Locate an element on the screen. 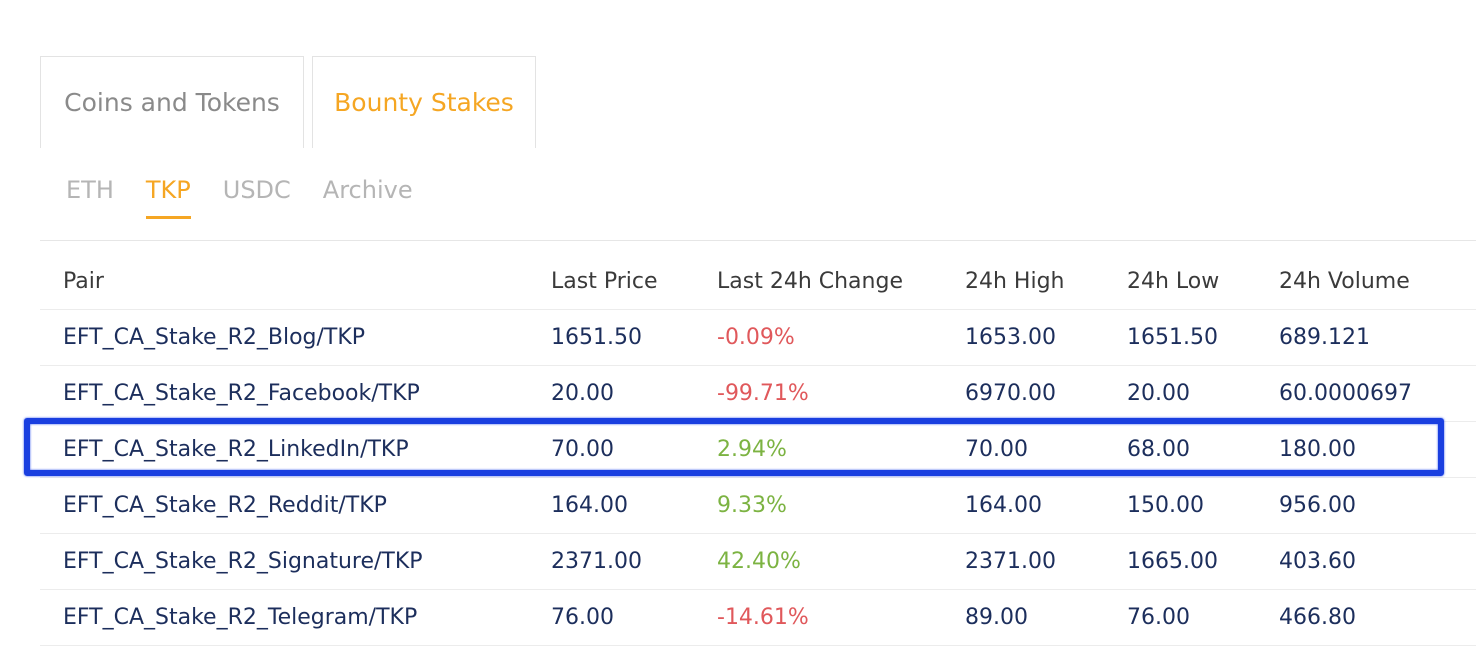 The width and height of the screenshot is (1476, 648). cell-volume: 403.60 is located at coordinates (1317, 561).